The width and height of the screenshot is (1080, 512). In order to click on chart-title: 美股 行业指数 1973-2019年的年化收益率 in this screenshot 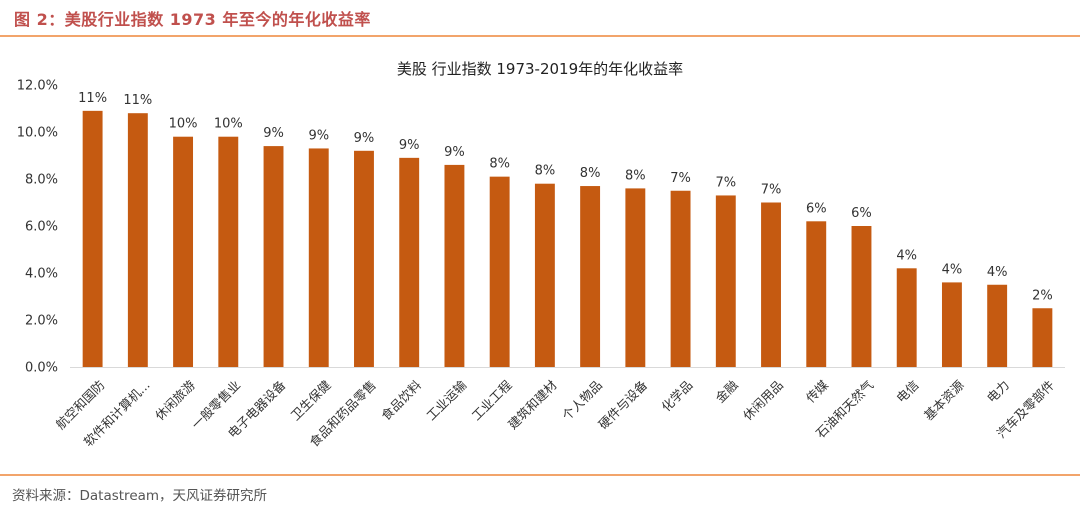, I will do `click(540, 69)`.